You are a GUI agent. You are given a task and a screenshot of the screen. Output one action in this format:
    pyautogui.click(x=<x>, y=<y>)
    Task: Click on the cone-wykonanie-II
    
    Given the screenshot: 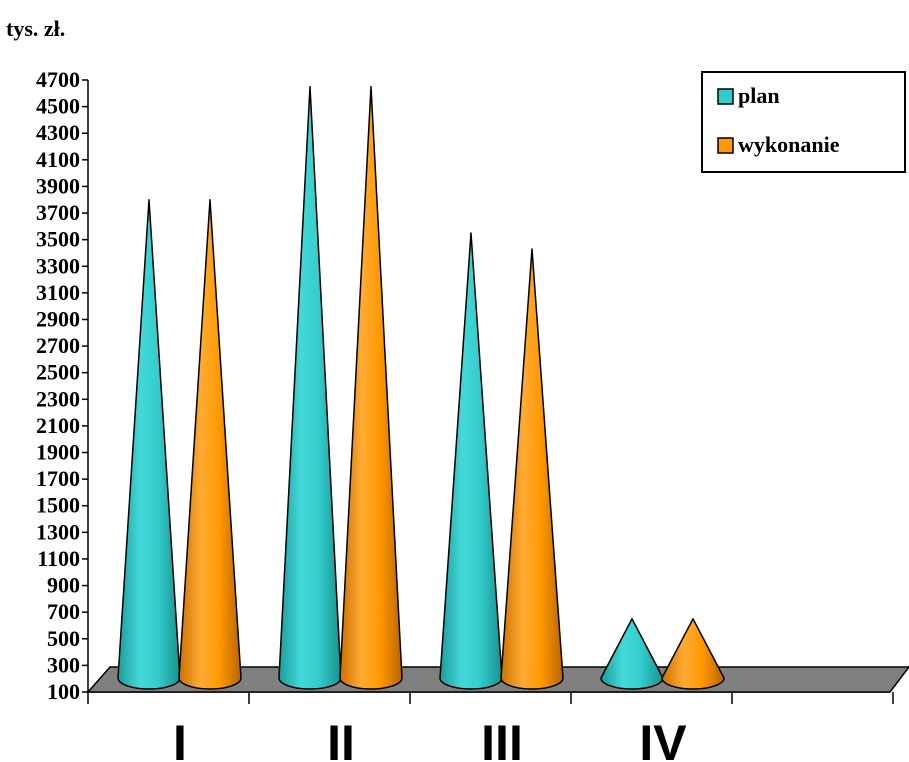 What is the action you would take?
    pyautogui.click(x=371, y=387)
    